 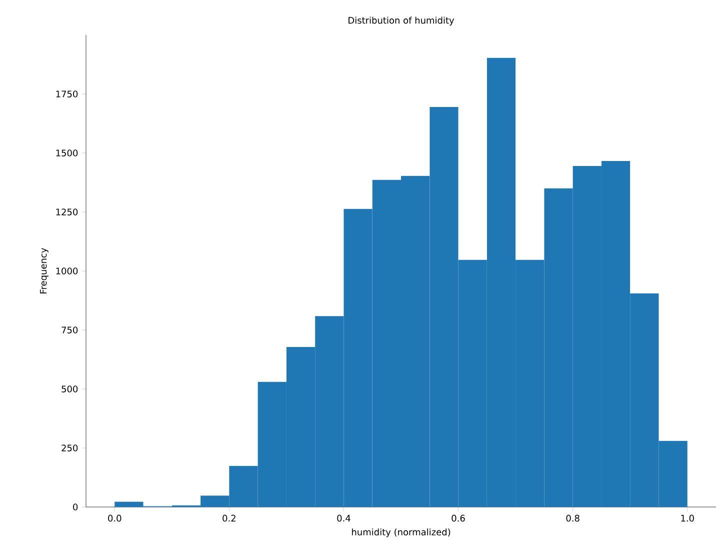 What do you see at coordinates (70, 330) in the screenshot?
I see `y-tick-label: 750` at bounding box center [70, 330].